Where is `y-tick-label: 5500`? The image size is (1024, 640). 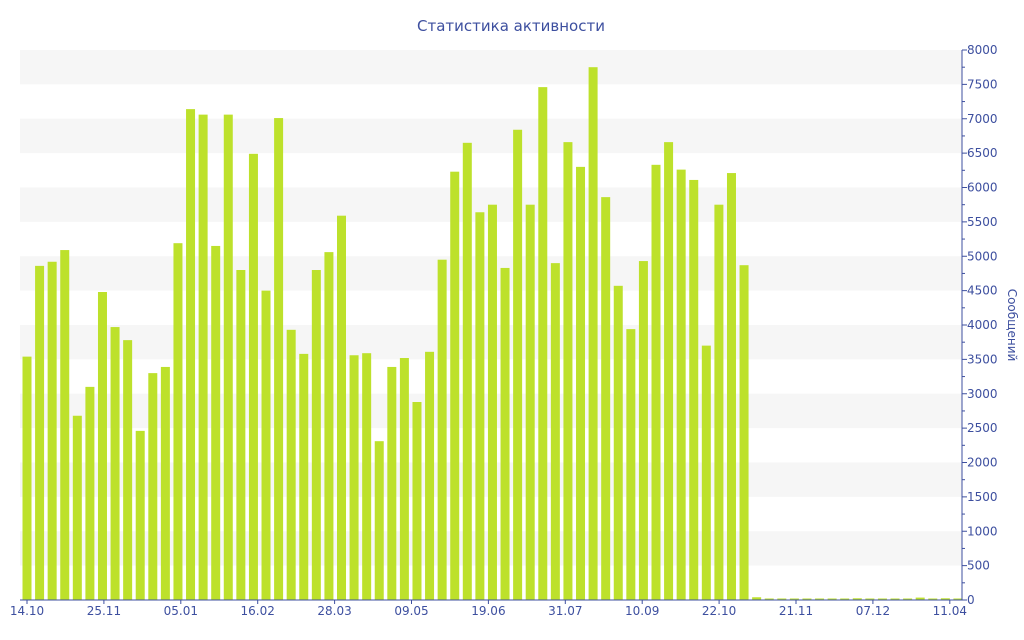
y-tick-label: 5500 is located at coordinates (982, 222).